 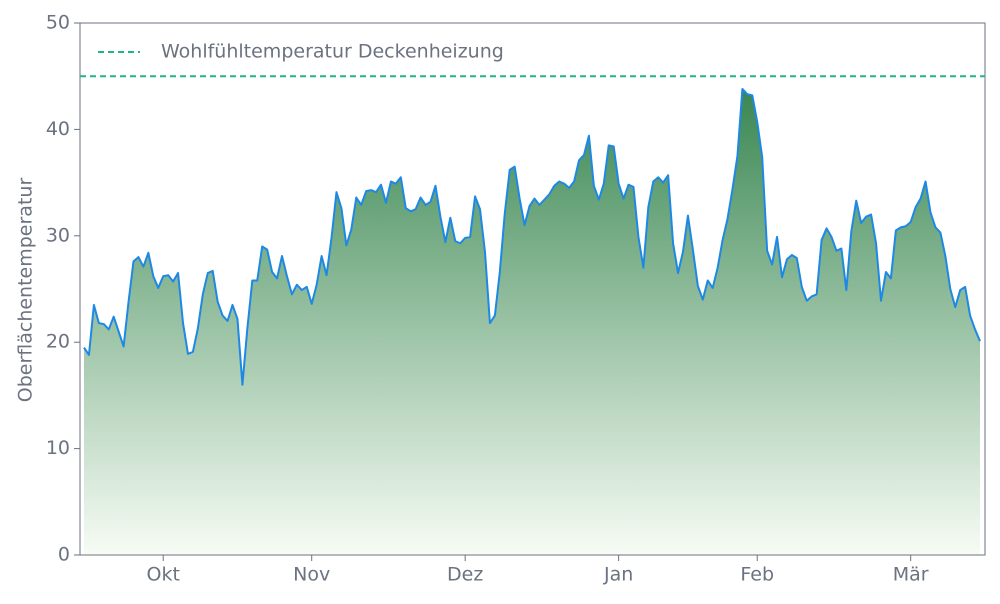 I want to click on y-axis-label: Oberflächentemperatur, so click(x=26, y=290).